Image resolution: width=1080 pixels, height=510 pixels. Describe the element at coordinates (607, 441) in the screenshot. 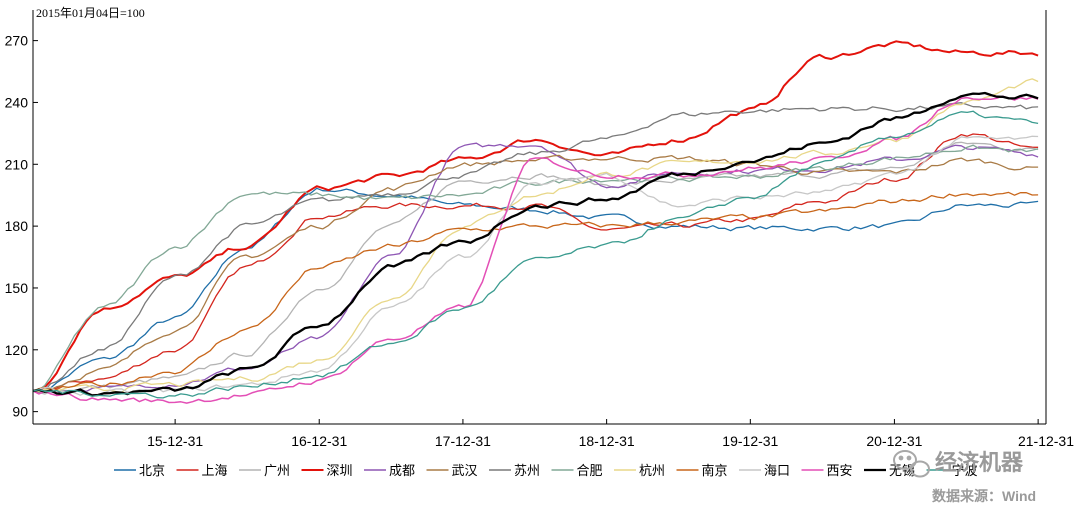

I see `x-tick-label-3: 18-12-31` at that location.